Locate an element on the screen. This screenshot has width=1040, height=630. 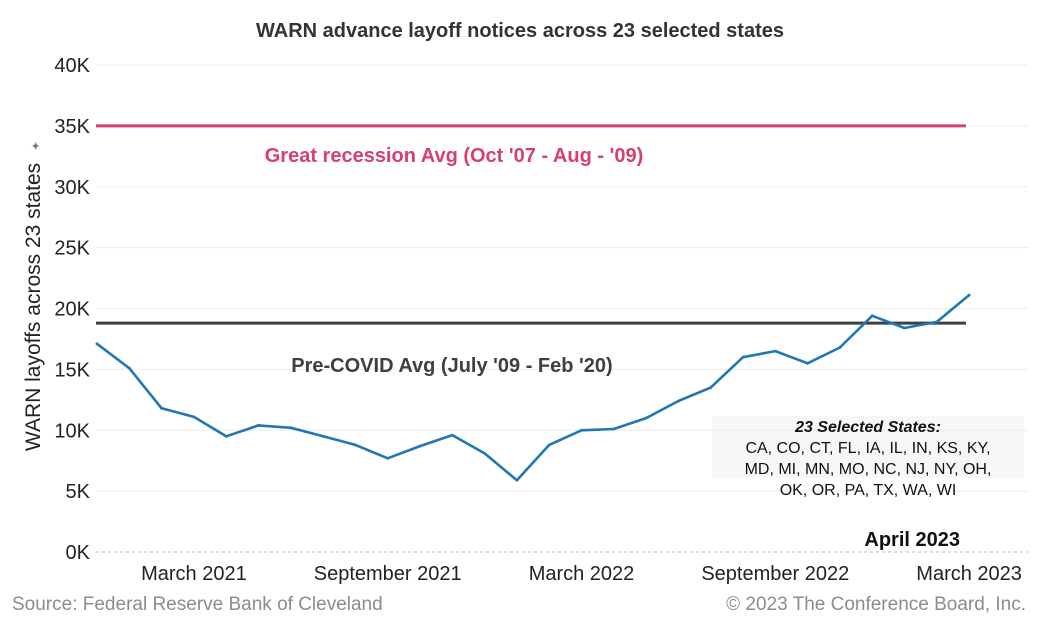
y-tick-label: 5K is located at coordinates (78, 492).